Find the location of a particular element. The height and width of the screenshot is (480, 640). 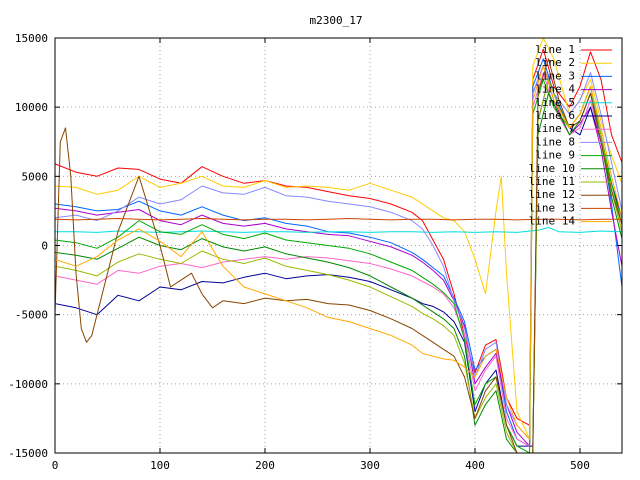

chart-title: m2300_17 is located at coordinates (336, 20).